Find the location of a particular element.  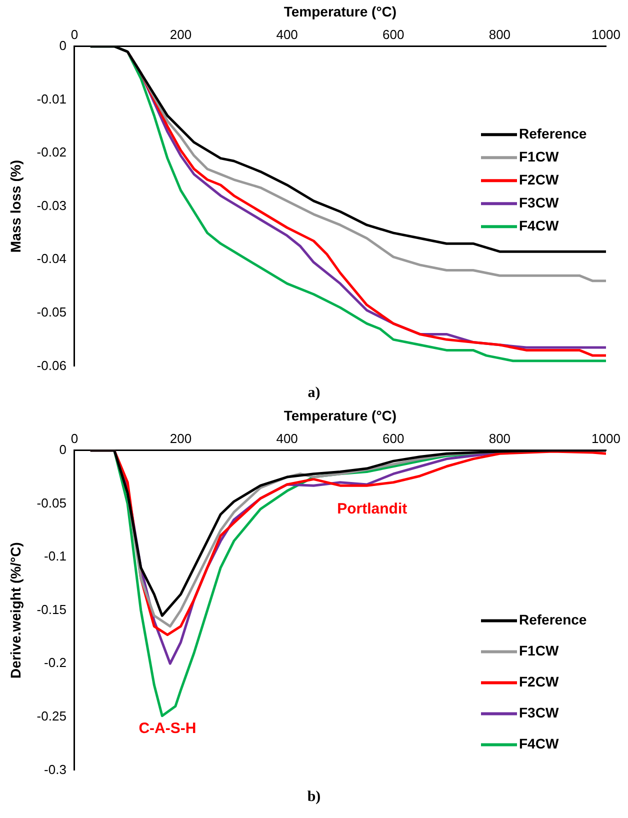

text: b) is located at coordinates (314, 797).